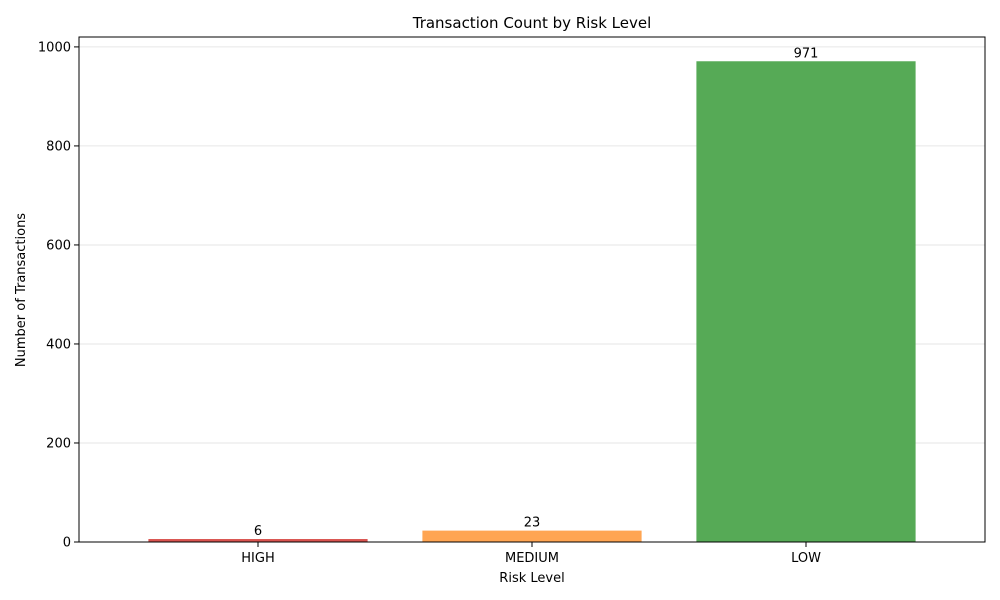 The image size is (1000, 600). Describe the element at coordinates (532, 523) in the screenshot. I see `data-label-medium: 23` at that location.